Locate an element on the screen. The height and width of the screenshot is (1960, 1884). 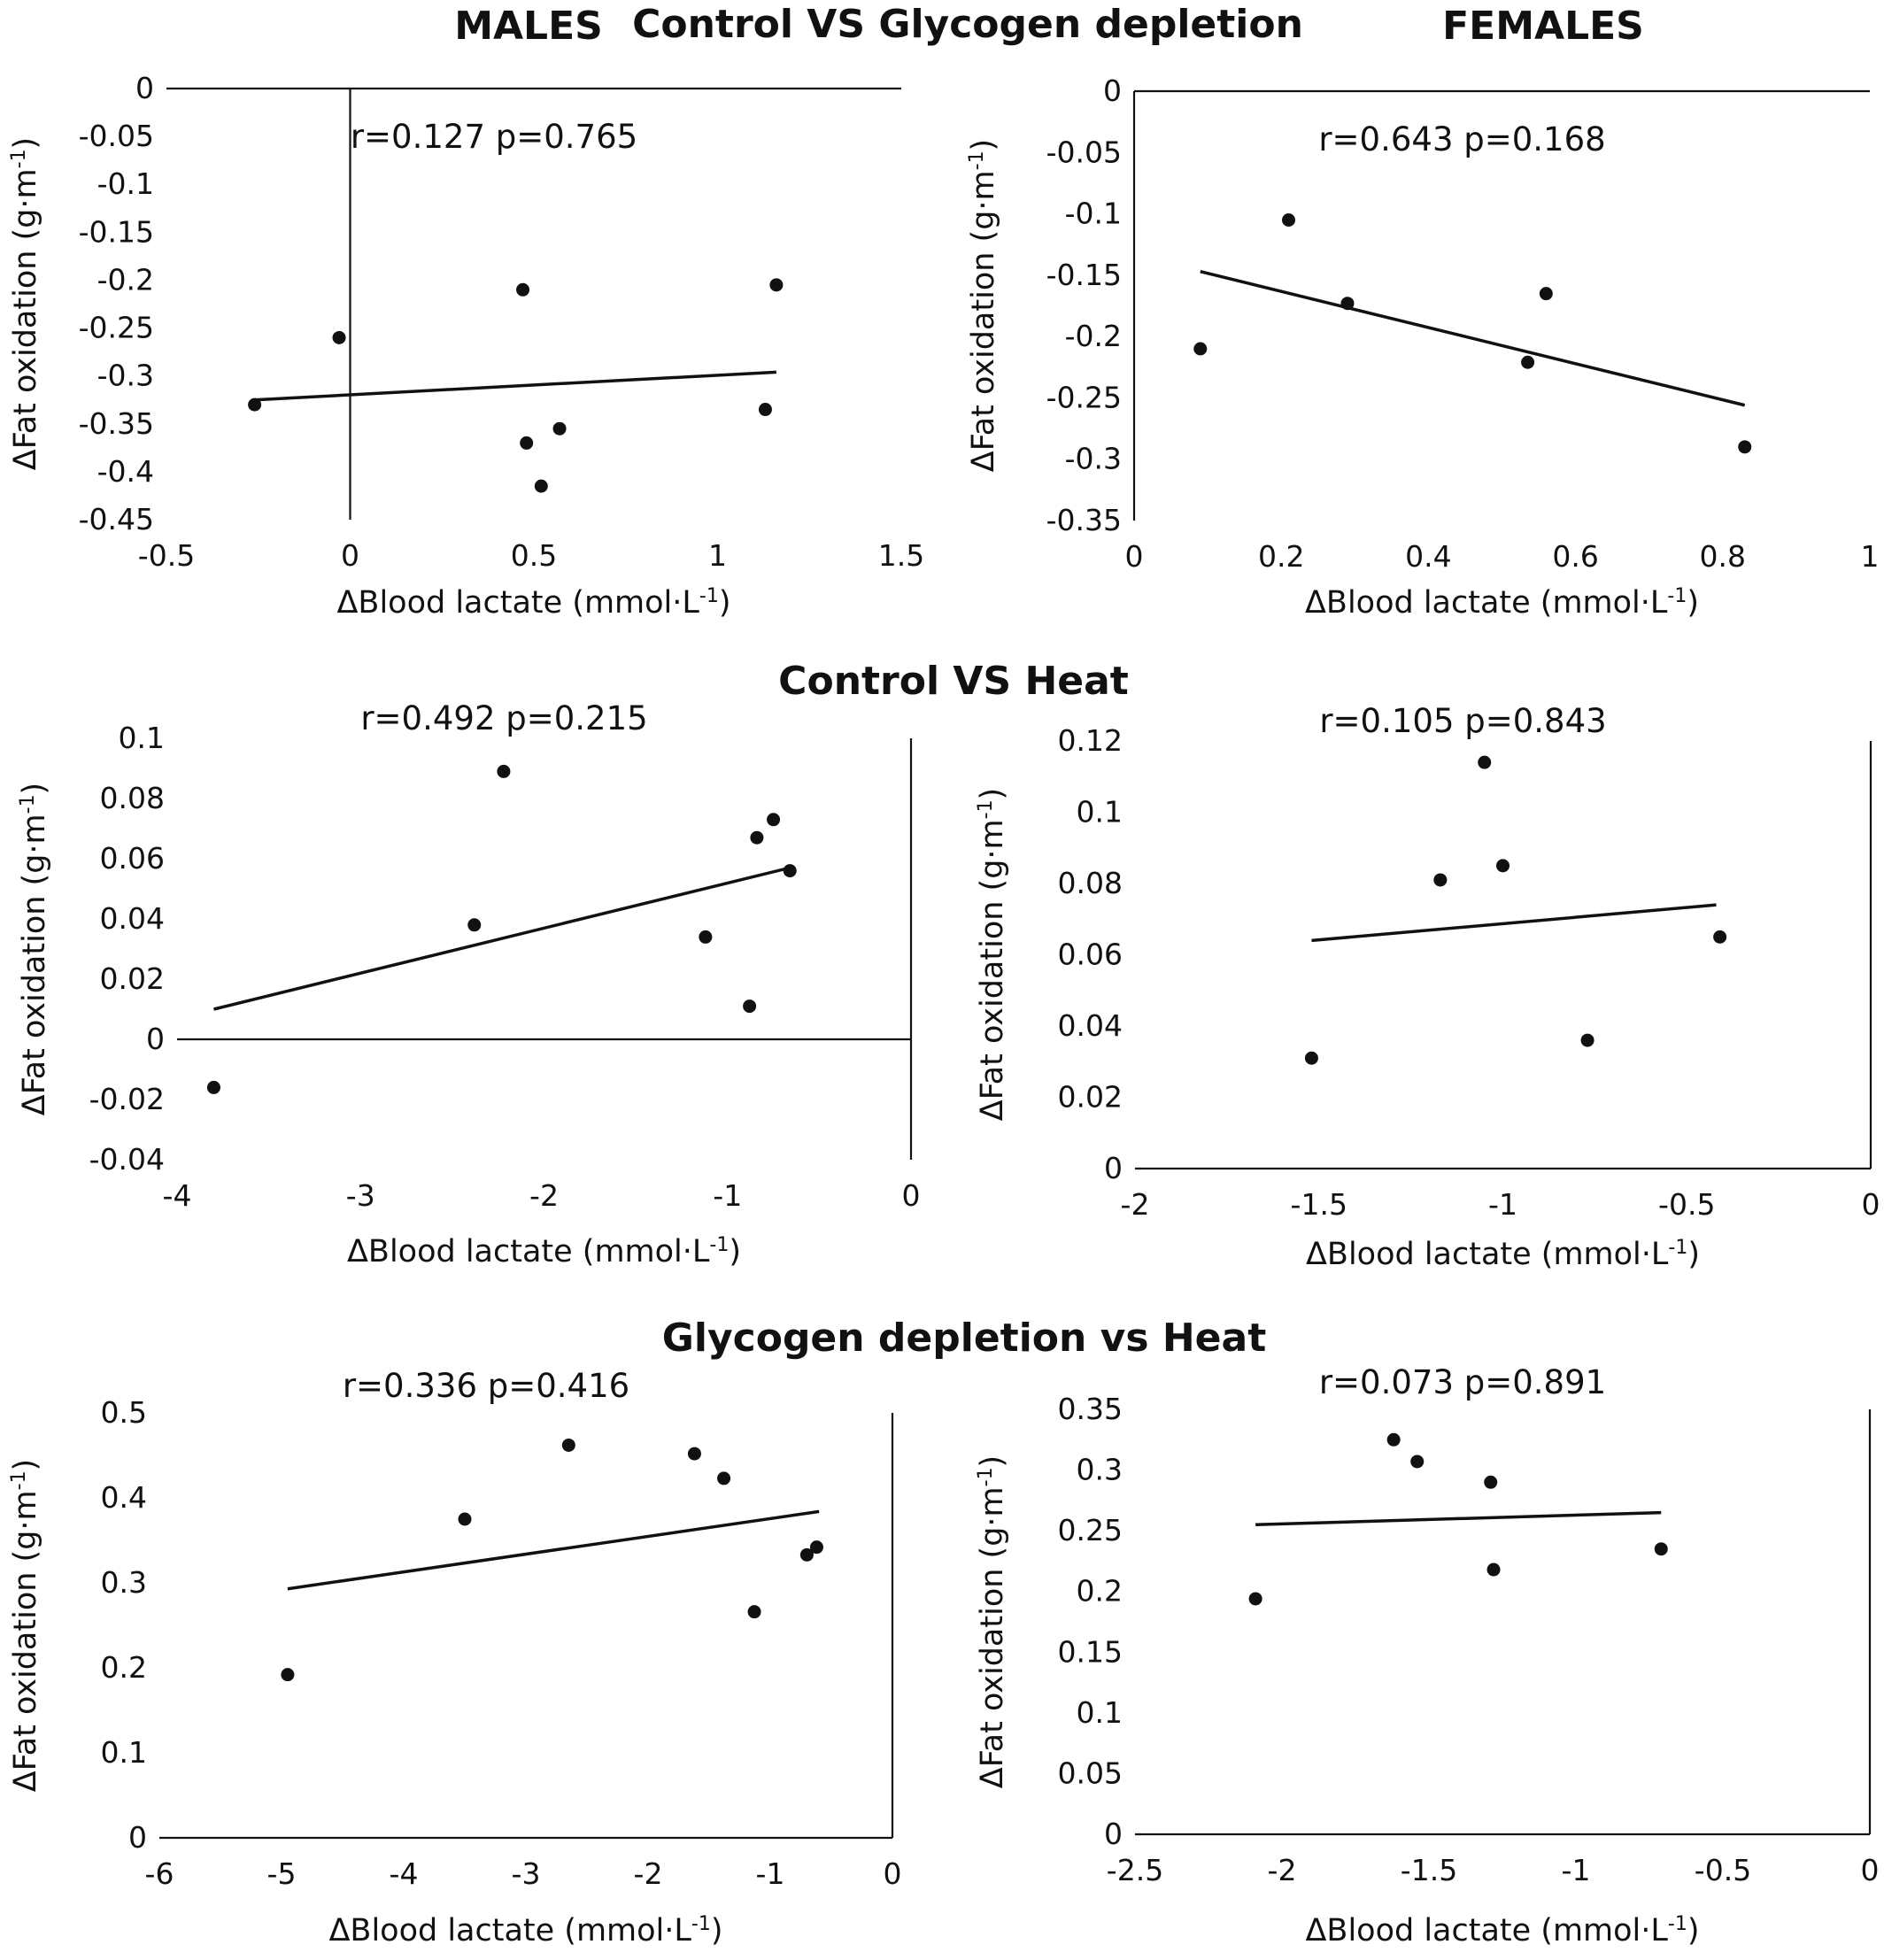
y-tick-label: 0.35 is located at coordinates (1090, 1409).